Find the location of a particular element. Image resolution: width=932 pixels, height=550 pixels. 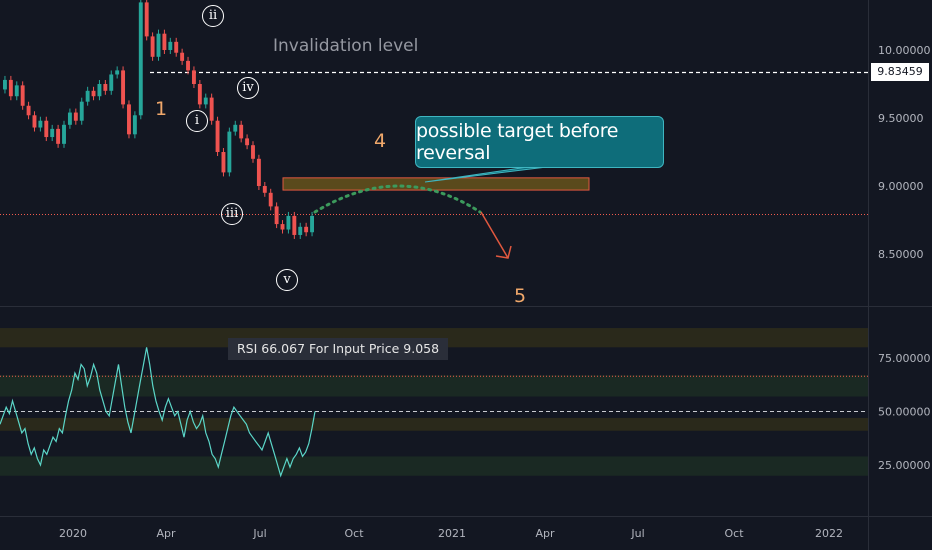

wave-label-1: 1 is located at coordinates (161, 109).